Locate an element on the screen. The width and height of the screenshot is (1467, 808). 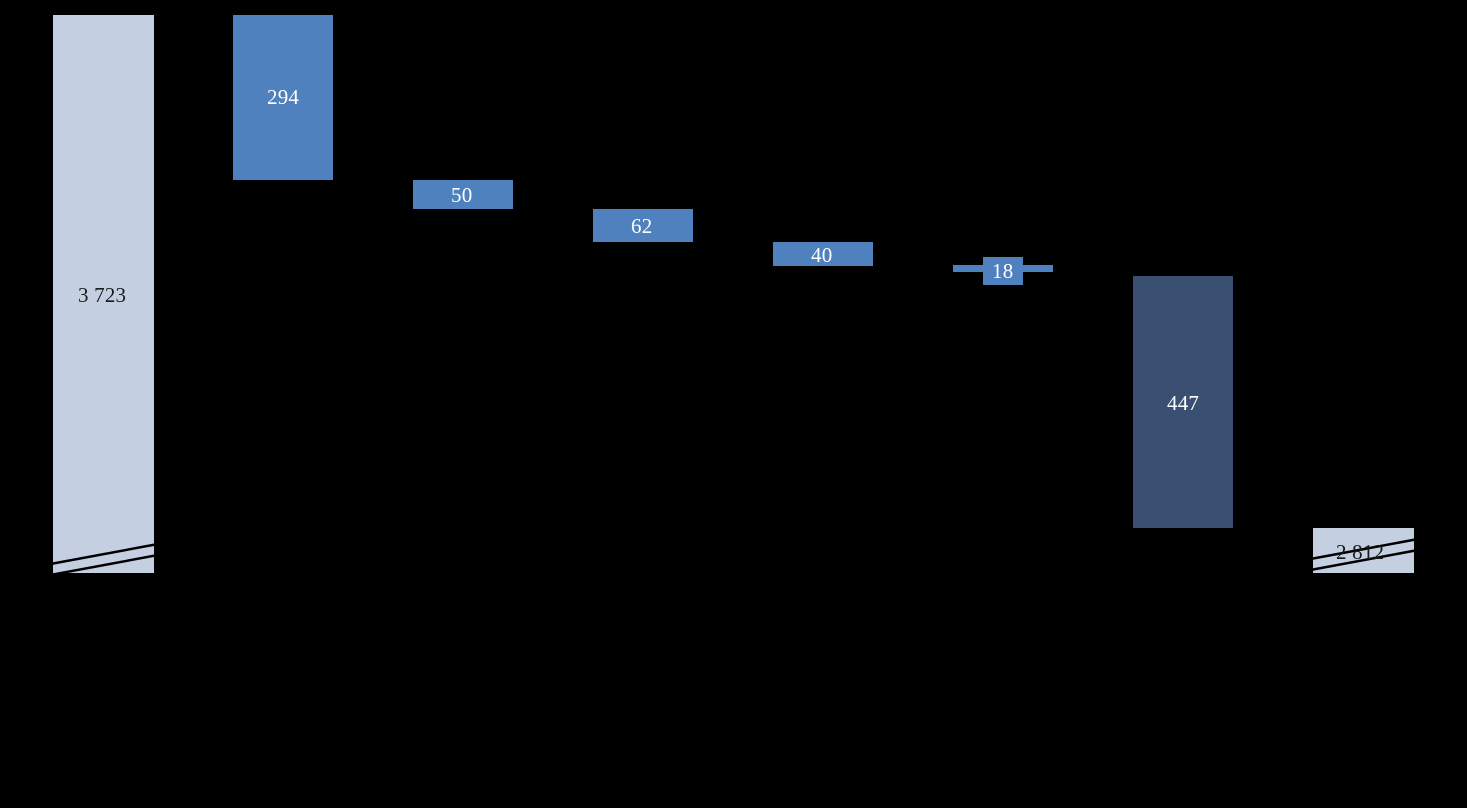
bar-value-label-62: 62 is located at coordinates (642, 226).